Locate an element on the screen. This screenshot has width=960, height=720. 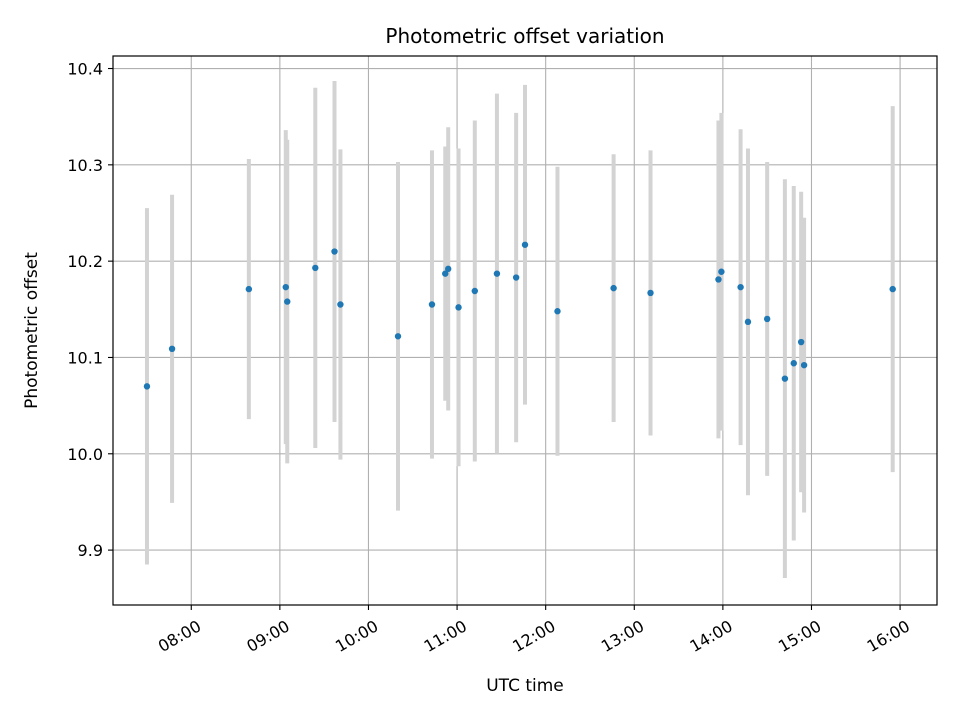
y-tick-label: 10.0 is located at coordinates (85, 454).